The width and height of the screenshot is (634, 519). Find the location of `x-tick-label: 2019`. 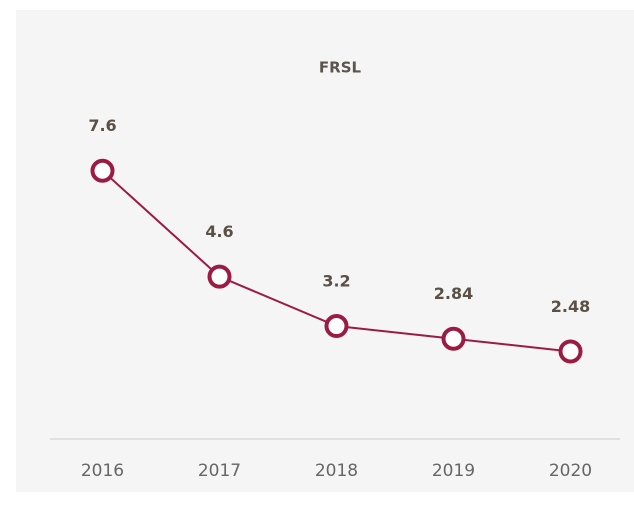

x-tick-label: 2019 is located at coordinates (453, 471).